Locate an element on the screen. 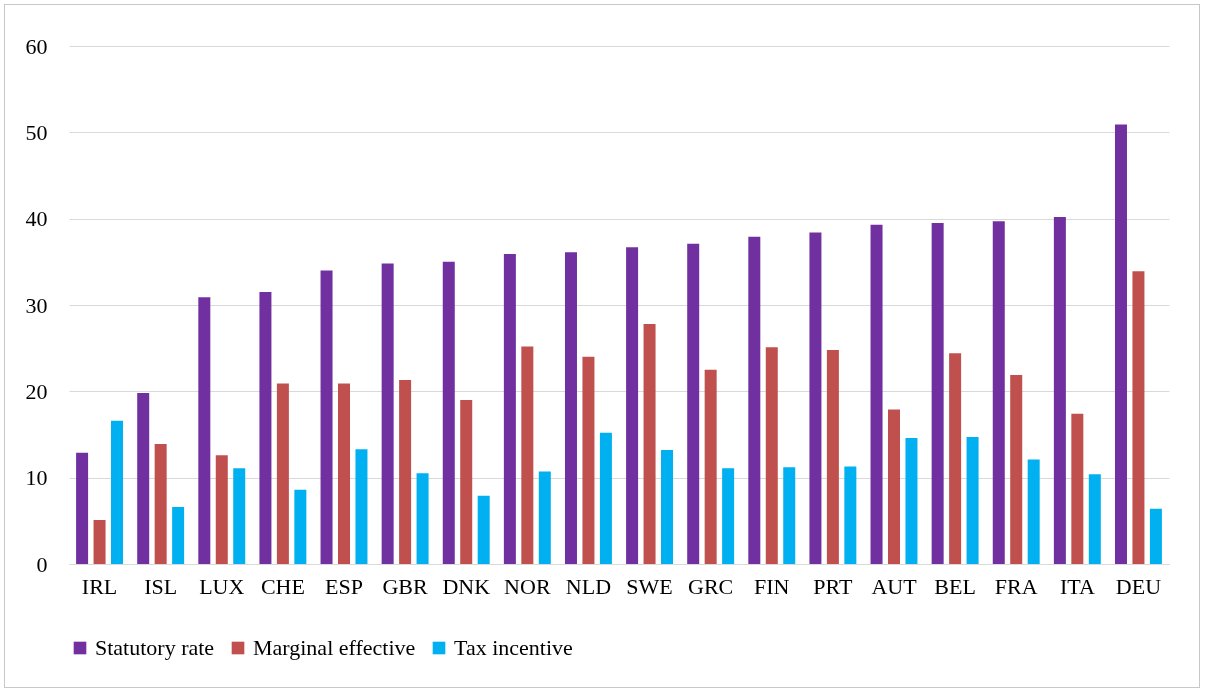 This screenshot has width=1206, height=693. y-tick-label: 0 is located at coordinates (42, 564).